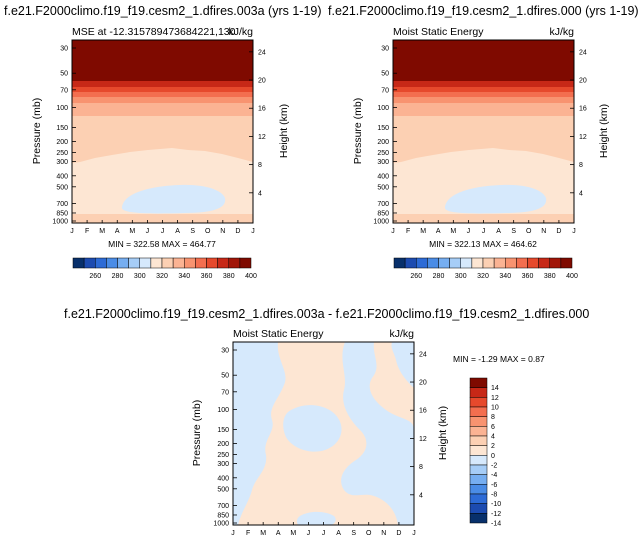 This screenshot has width=644, height=546. I want to click on panel-b-pressure-label: 700, so click(383, 204).